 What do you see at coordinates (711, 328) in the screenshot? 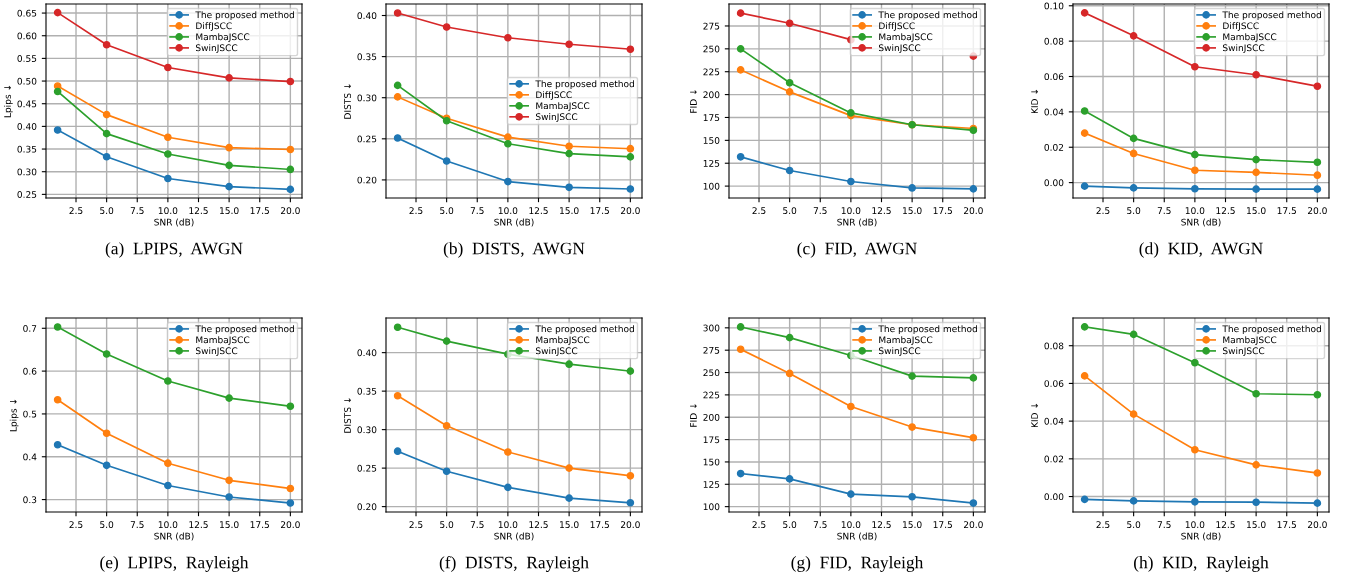
I see `y-tick-label: 300` at bounding box center [711, 328].